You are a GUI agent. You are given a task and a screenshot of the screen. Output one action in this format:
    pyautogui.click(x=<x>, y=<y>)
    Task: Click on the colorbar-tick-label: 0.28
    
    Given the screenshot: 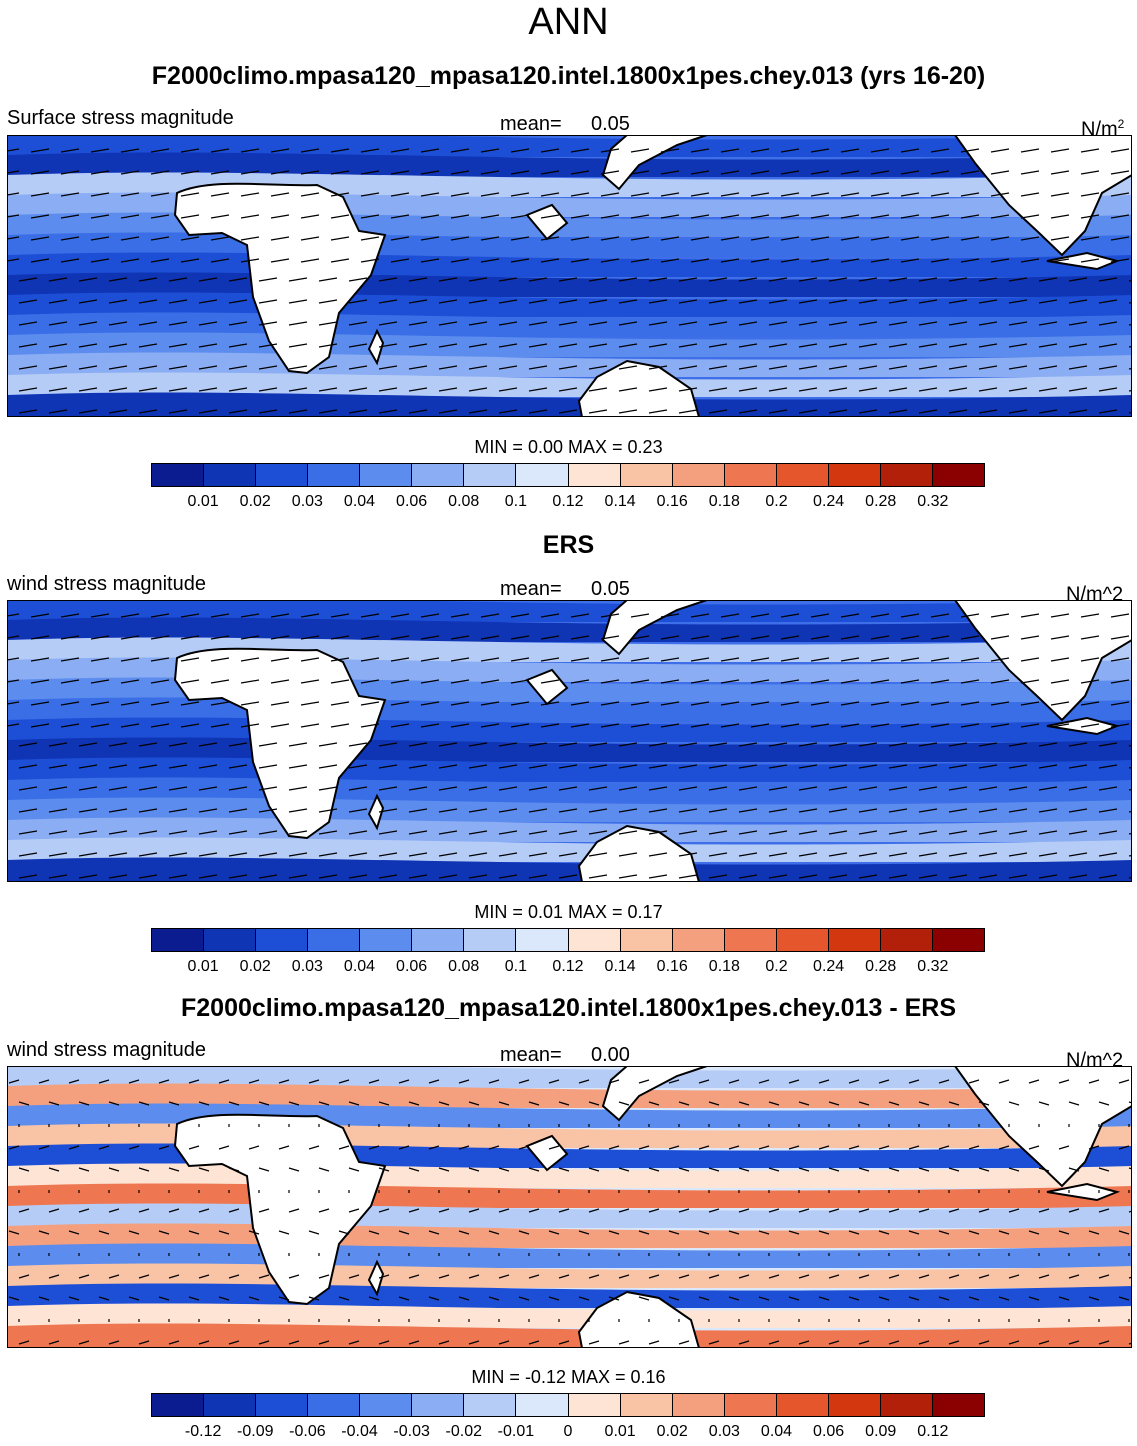 What is the action you would take?
    pyautogui.click(x=881, y=501)
    